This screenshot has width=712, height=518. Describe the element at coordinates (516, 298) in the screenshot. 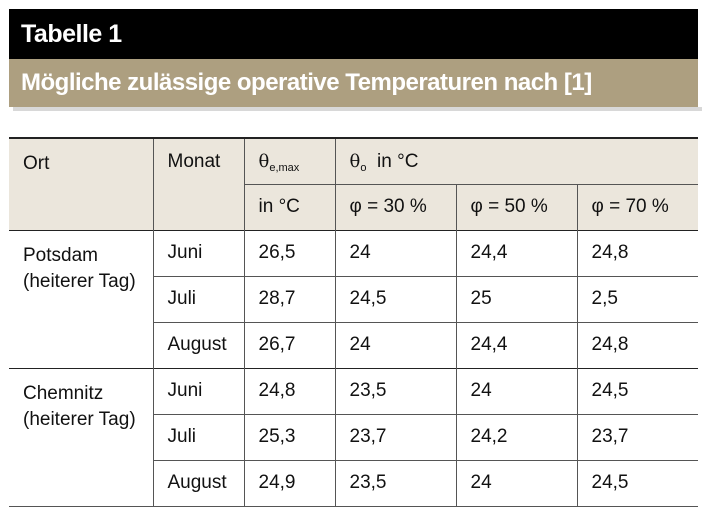

I see `phi50-cell: 25` at that location.